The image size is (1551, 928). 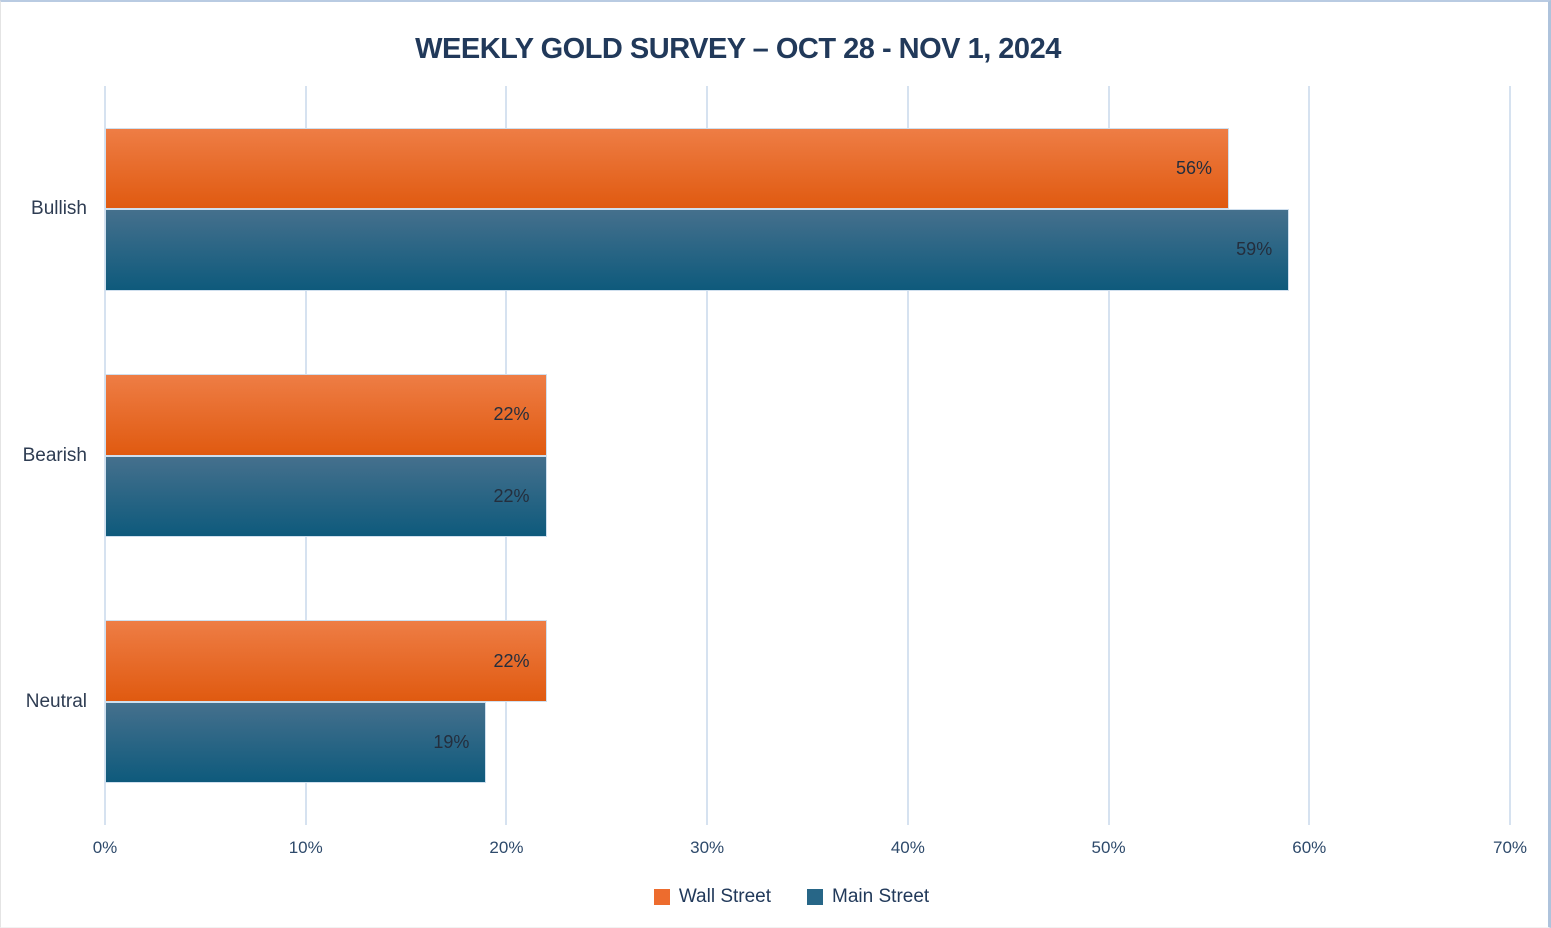 What do you see at coordinates (1510, 847) in the screenshot?
I see `x-axis-tick-label: 70%` at bounding box center [1510, 847].